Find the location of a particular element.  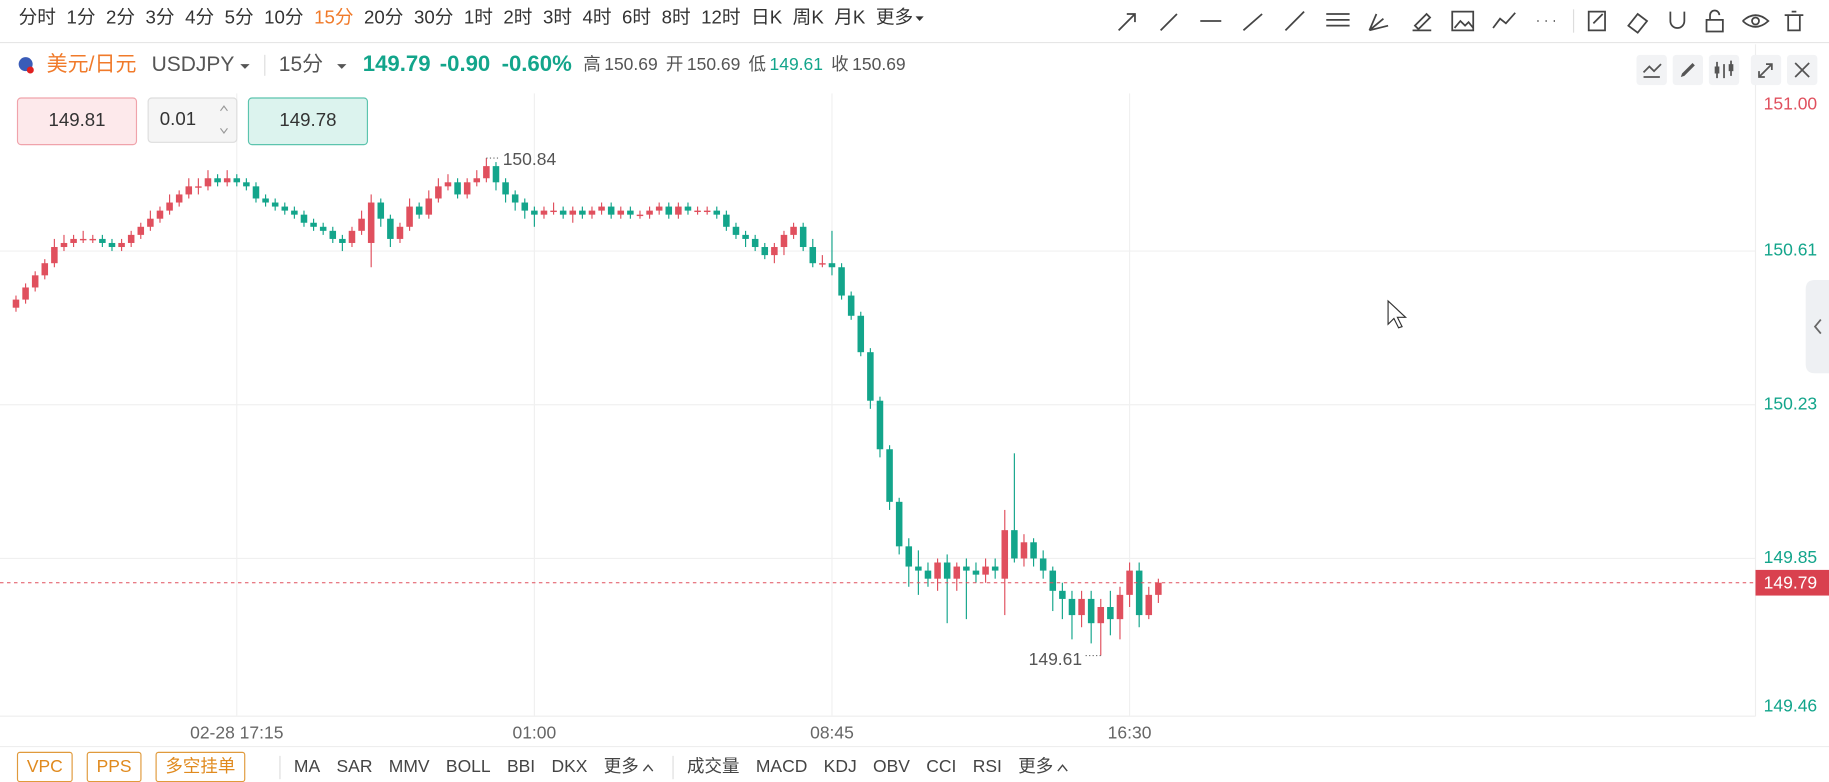

tool-label: PPS is located at coordinates (114, 766).